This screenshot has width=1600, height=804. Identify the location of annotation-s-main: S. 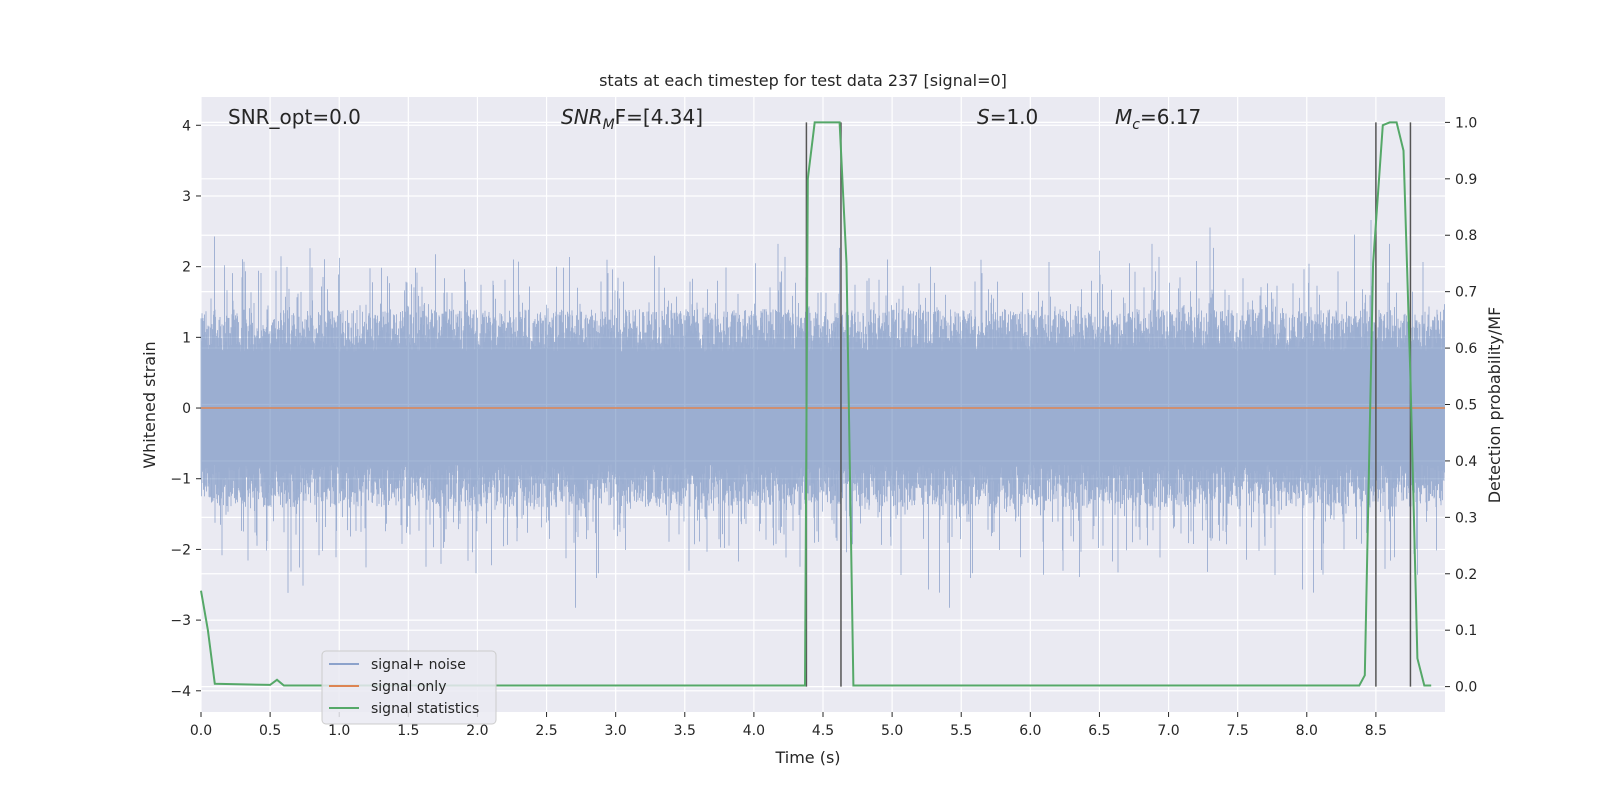
(983, 117).